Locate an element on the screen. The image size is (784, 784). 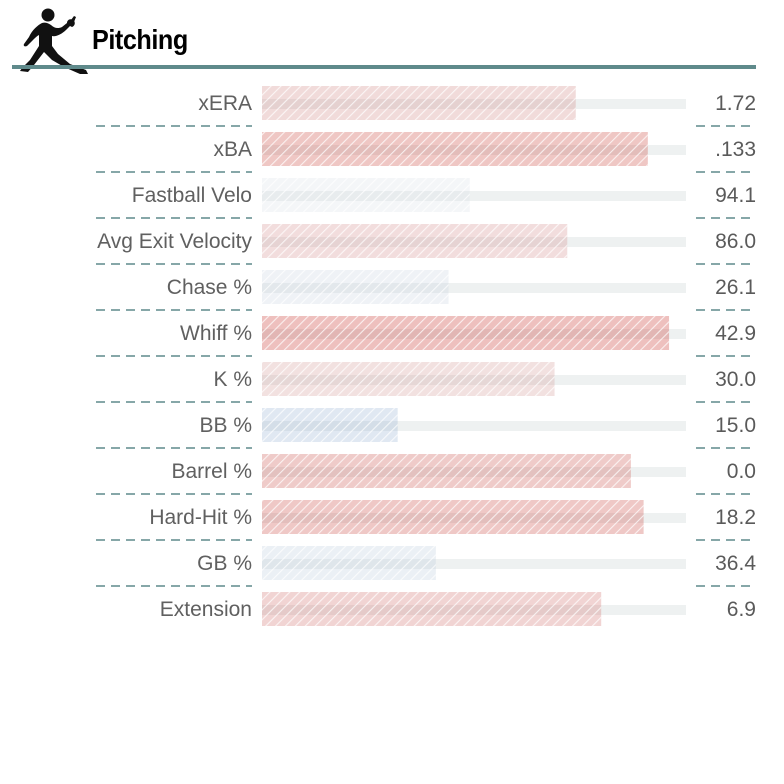
value-label: 1.72 is located at coordinates (735, 103).